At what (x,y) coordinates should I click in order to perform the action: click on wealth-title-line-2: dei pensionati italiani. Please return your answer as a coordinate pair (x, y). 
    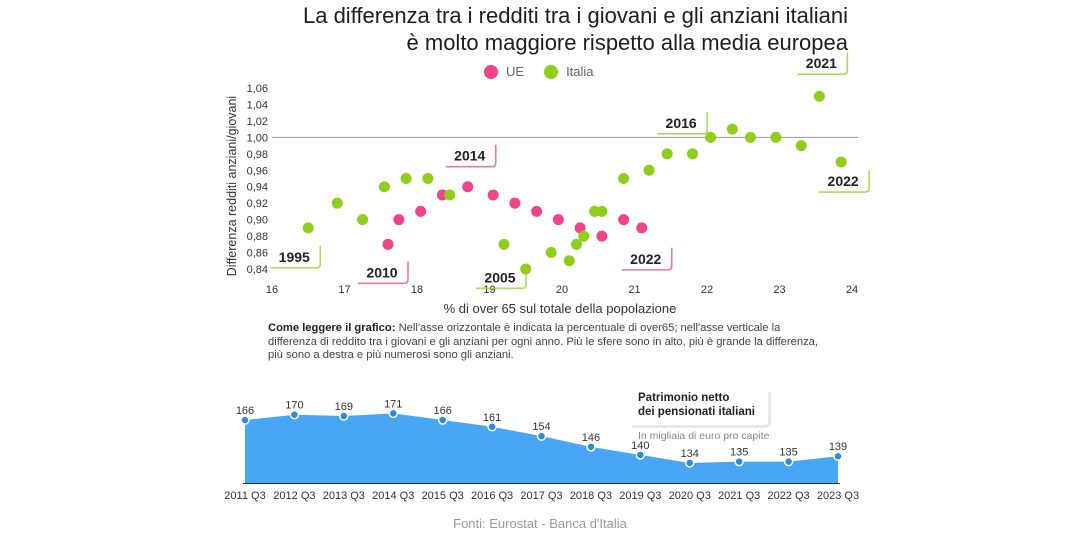
    Looking at the image, I should click on (696, 412).